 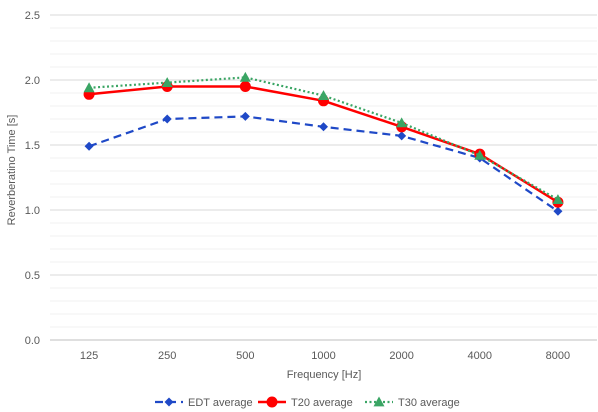 I want to click on x-tick-label: 8000, so click(x=558, y=356).